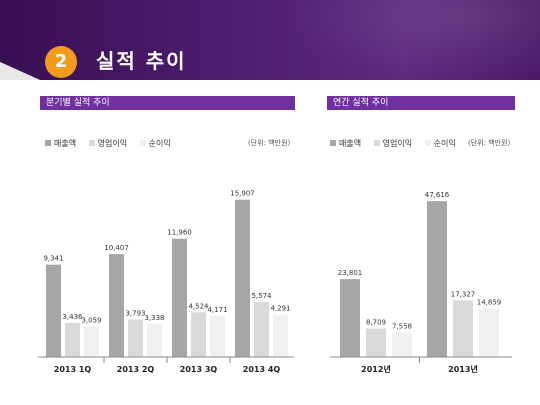 Image resolution: width=540 pixels, height=405 pixels. What do you see at coordinates (116, 248) in the screenshot?
I see `data-label-revenue: 10,407` at bounding box center [116, 248].